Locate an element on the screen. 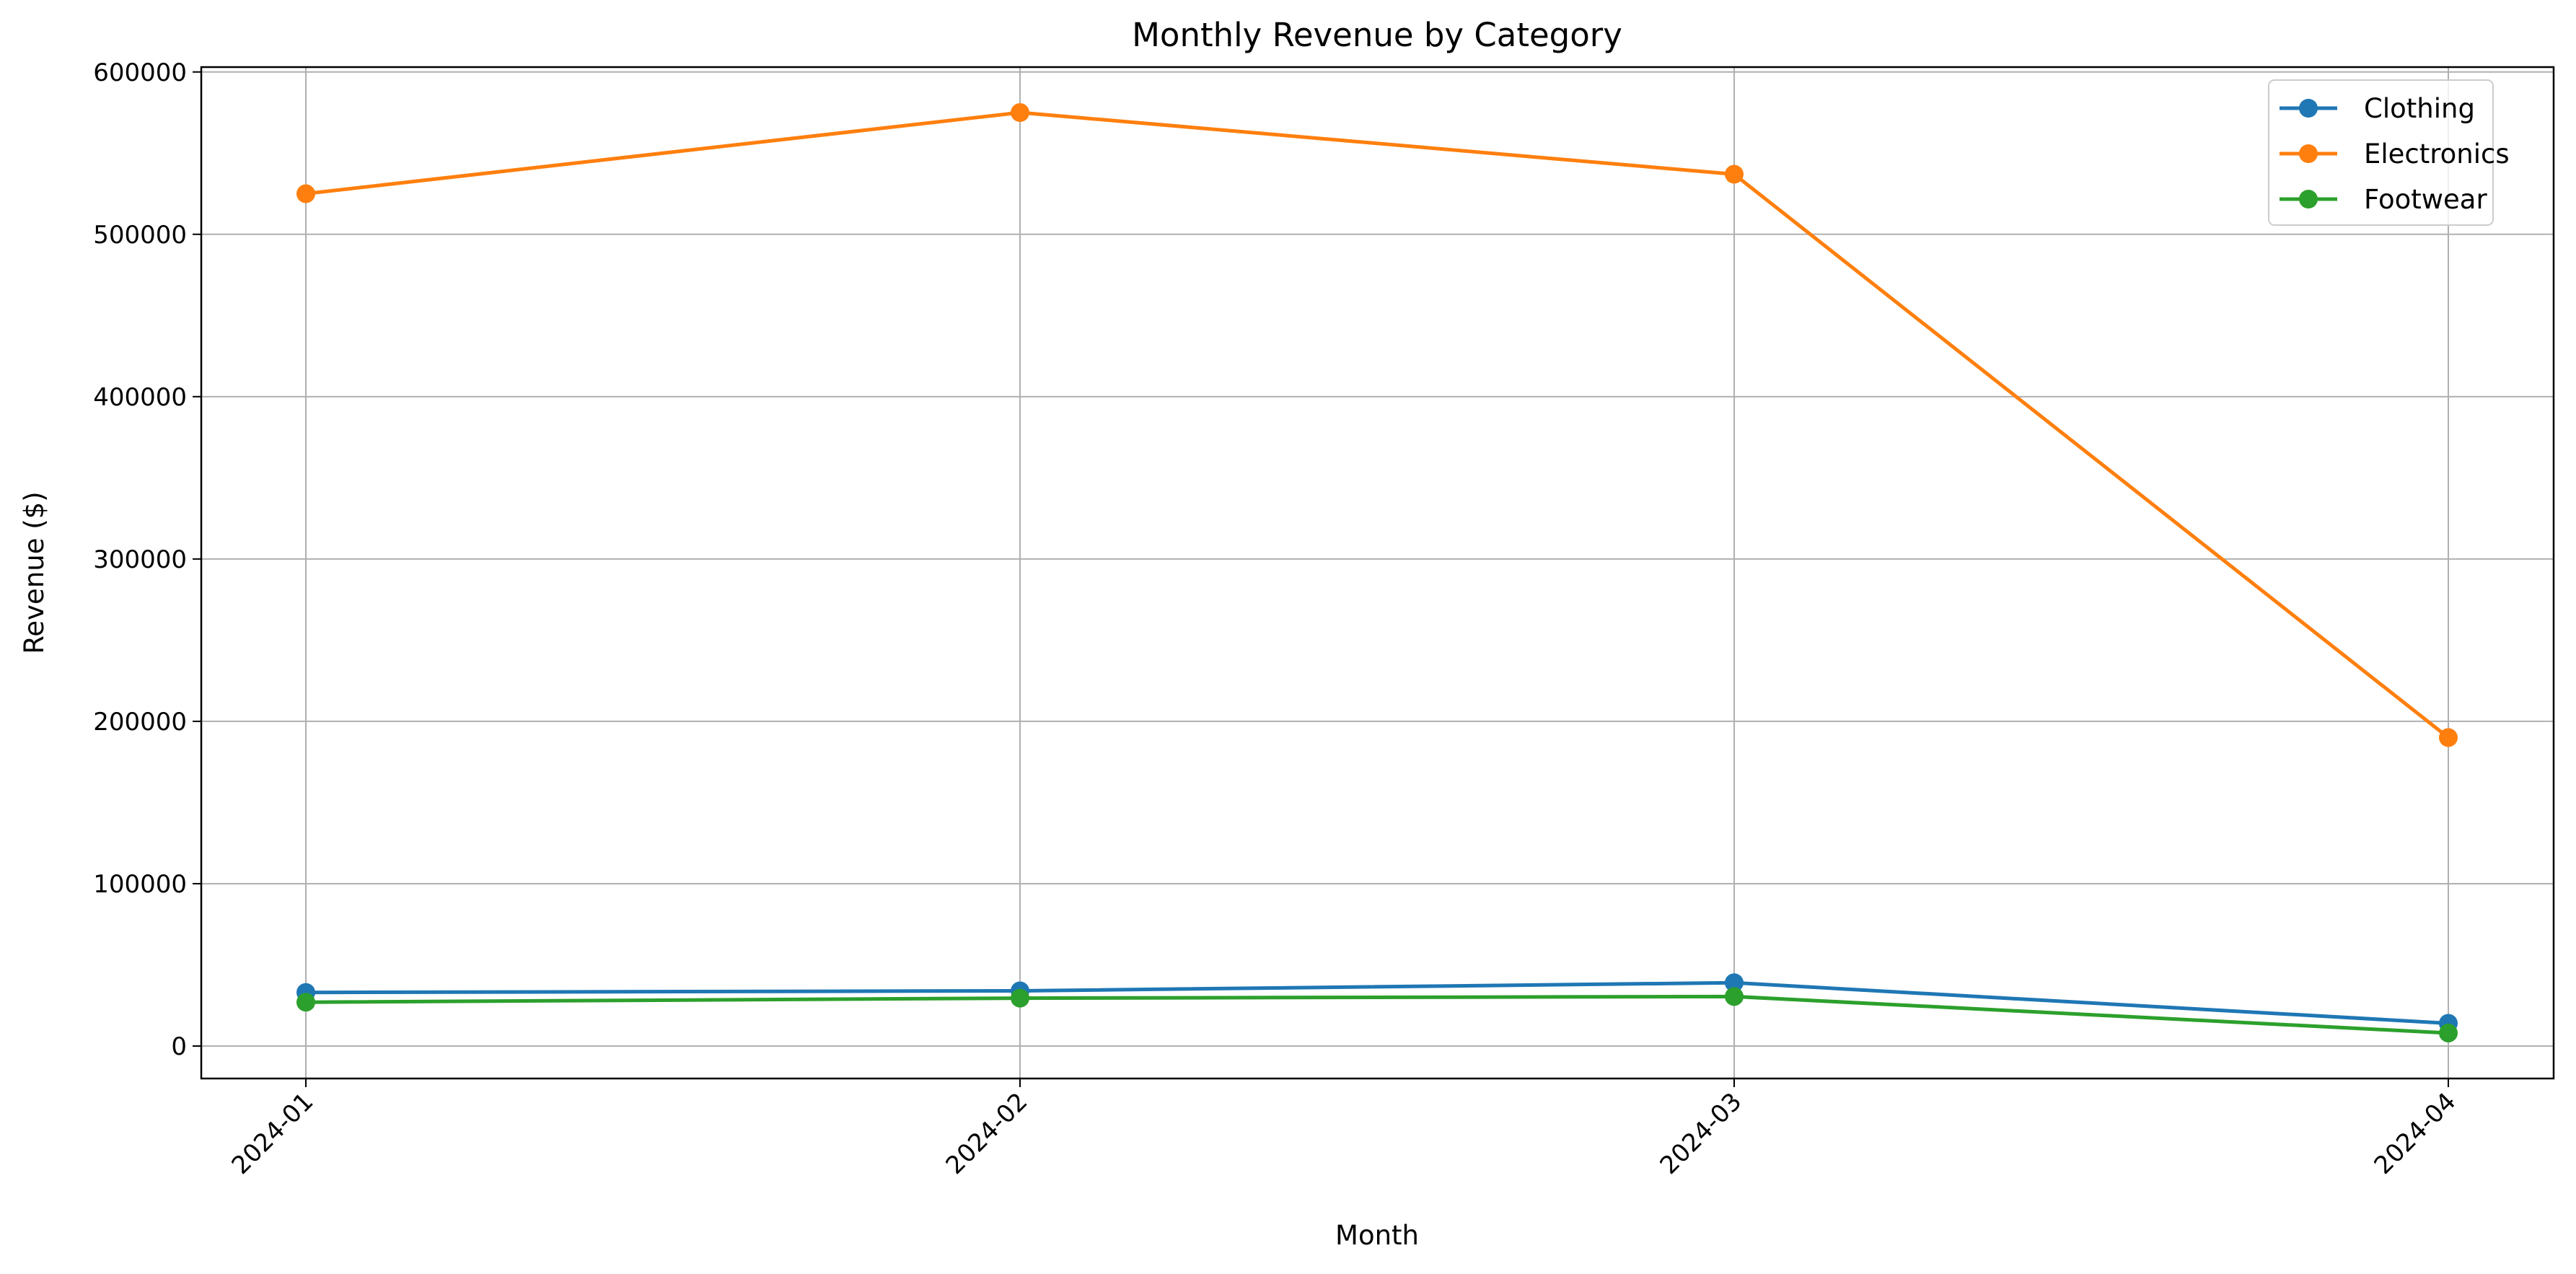 The width and height of the screenshot is (2576, 1274). y-tick-label: 600000 is located at coordinates (140, 72).